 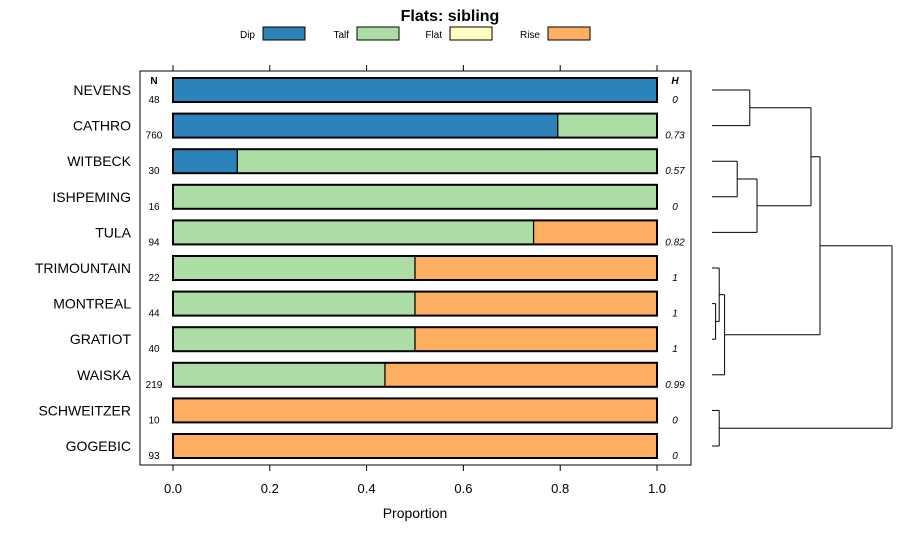 What do you see at coordinates (560, 488) in the screenshot?
I see `x-tick-label: 0.8` at bounding box center [560, 488].